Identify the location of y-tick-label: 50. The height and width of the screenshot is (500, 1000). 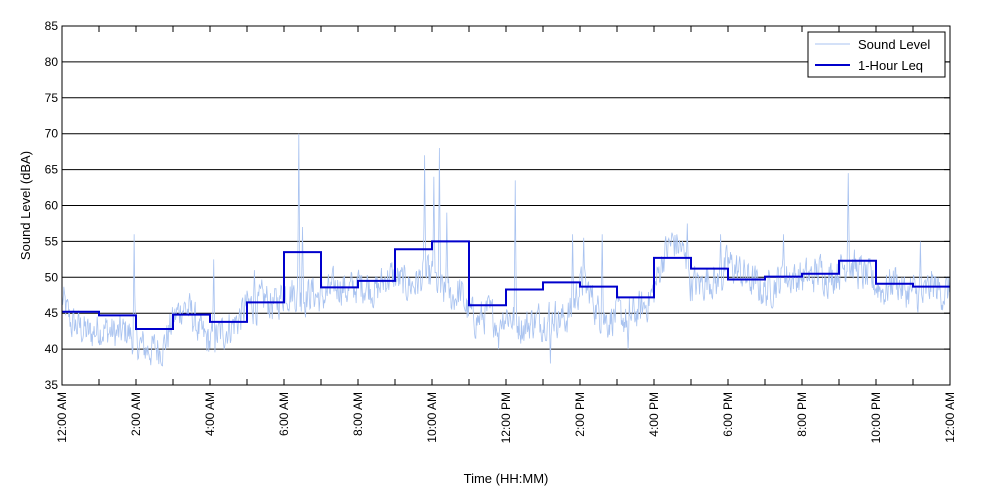
(52, 277).